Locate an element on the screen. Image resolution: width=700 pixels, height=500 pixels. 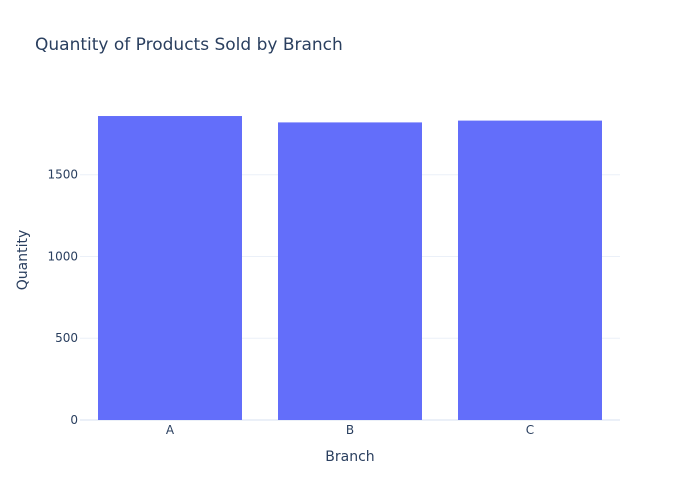
x-axis-title: Branch is located at coordinates (349, 457).